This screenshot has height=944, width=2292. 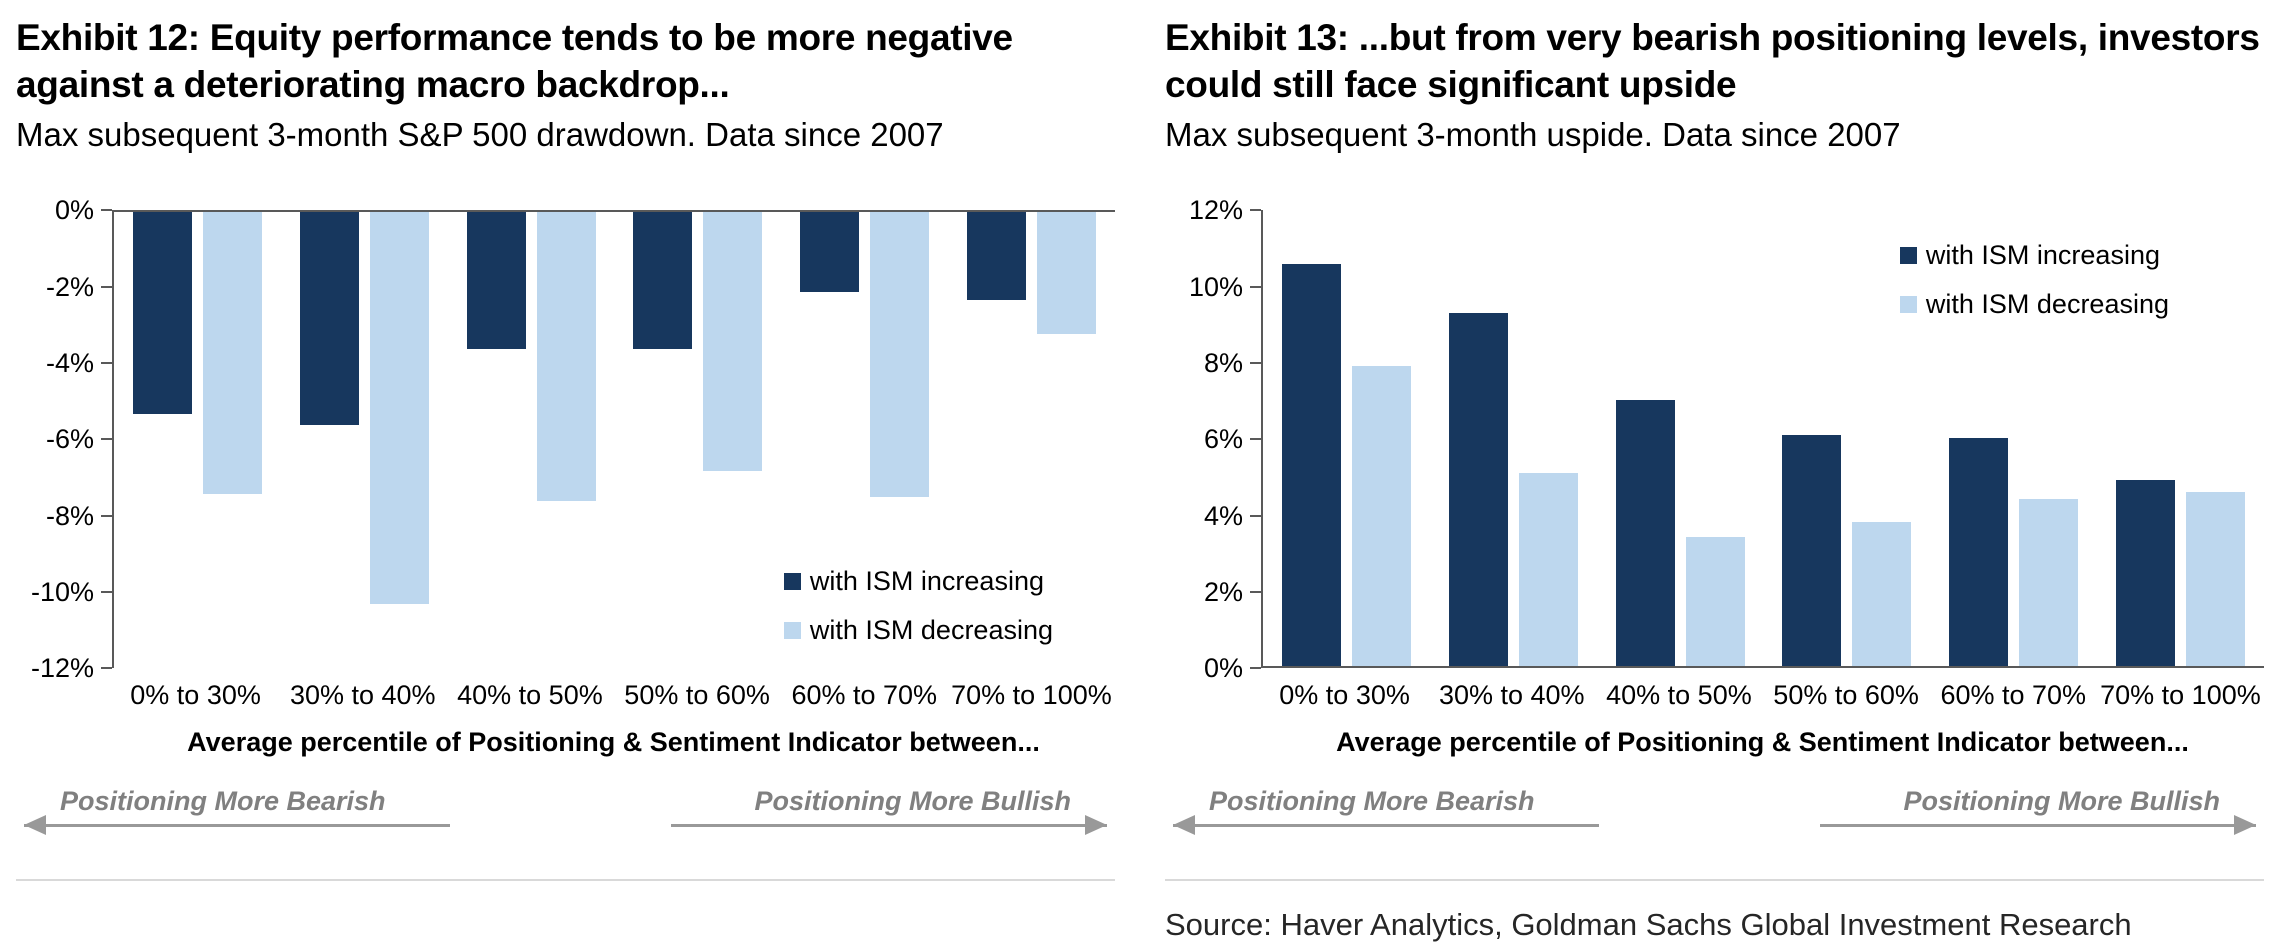 What do you see at coordinates (69, 362) in the screenshot?
I see `y-tick-label: -4%` at bounding box center [69, 362].